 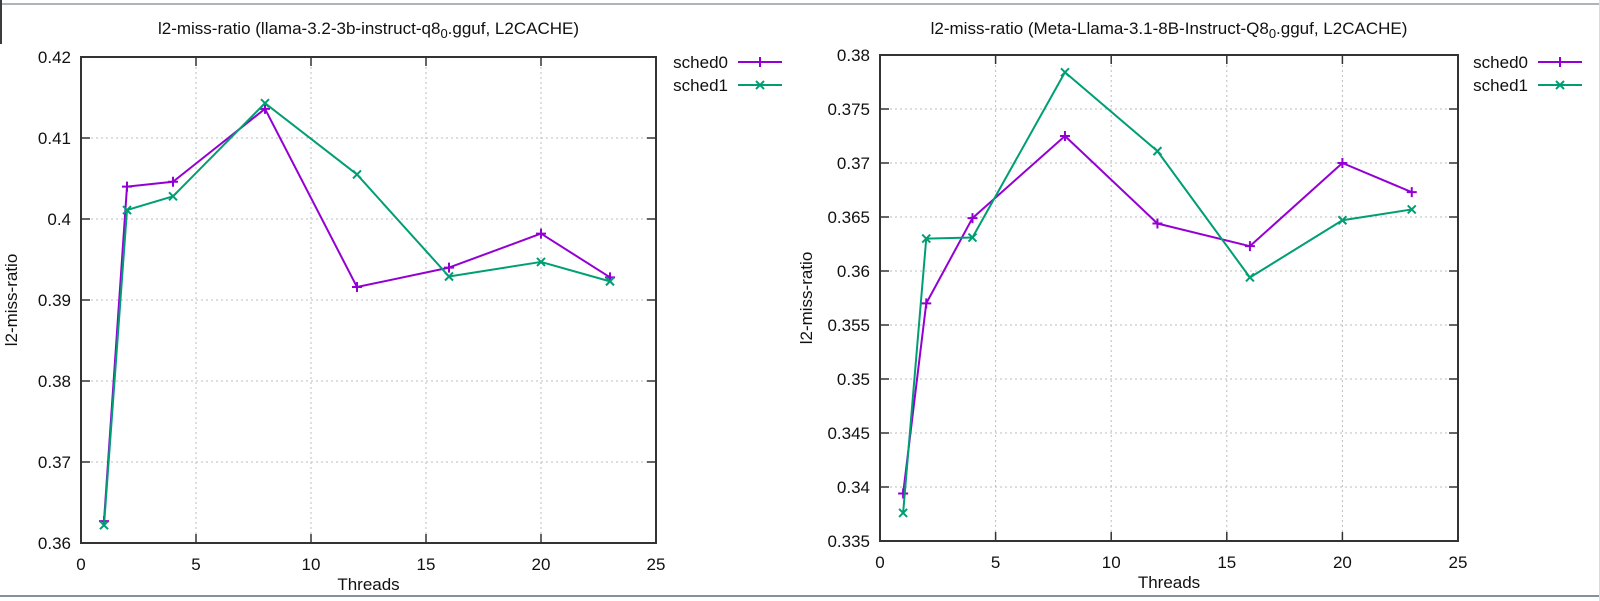 I want to click on y-tick-label: 0.345, so click(x=848, y=433).